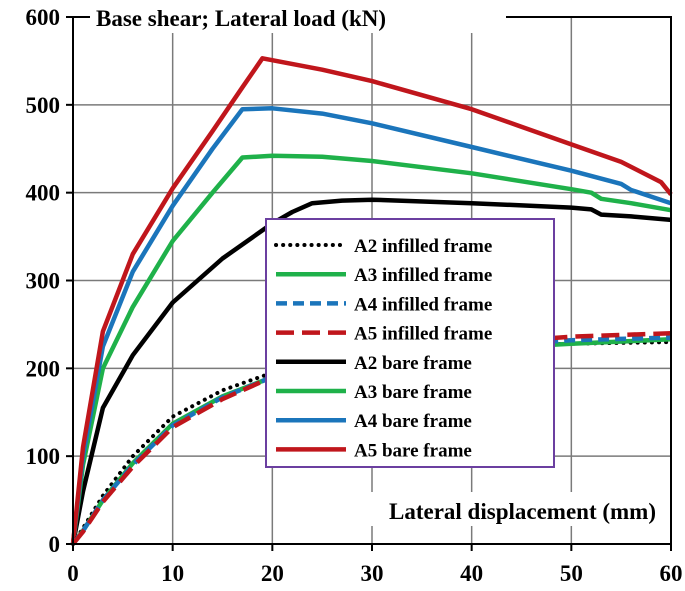  What do you see at coordinates (43, 17) in the screenshot?
I see `y-tick-label: 600` at bounding box center [43, 17].